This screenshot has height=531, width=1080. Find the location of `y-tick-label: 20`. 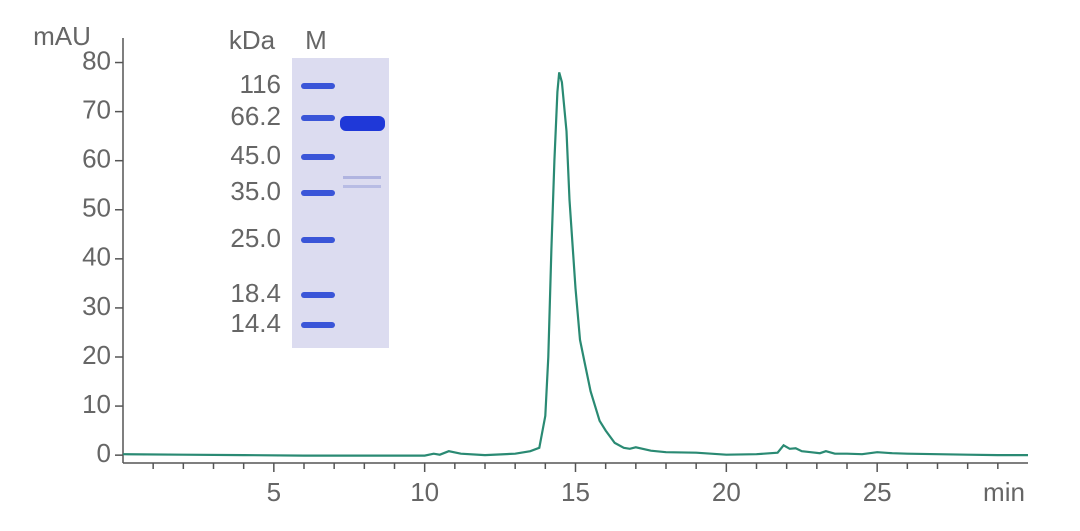

y-tick-label: 20 is located at coordinates (96, 355).